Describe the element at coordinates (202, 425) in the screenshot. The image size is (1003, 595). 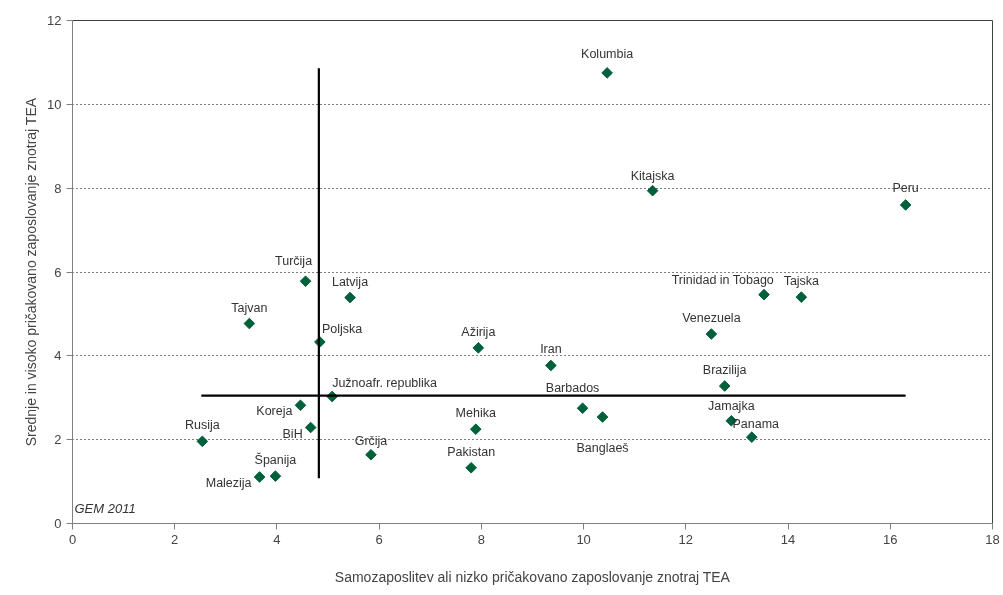
I see `annotation: Rusija` at that location.